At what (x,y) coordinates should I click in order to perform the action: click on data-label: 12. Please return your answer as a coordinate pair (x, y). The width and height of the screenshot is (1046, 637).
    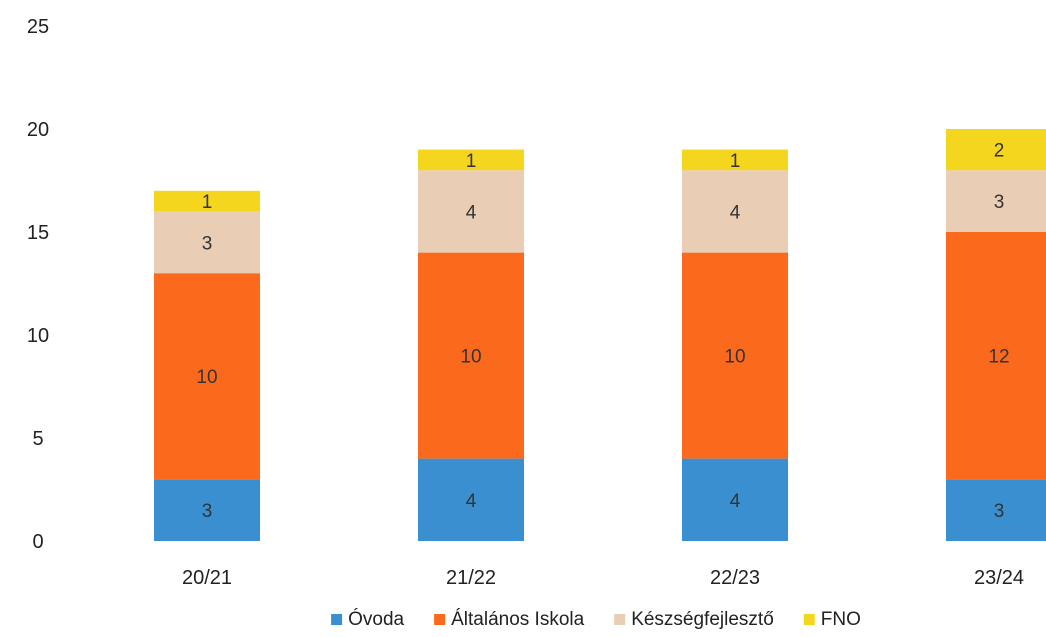
    Looking at the image, I should click on (998, 357).